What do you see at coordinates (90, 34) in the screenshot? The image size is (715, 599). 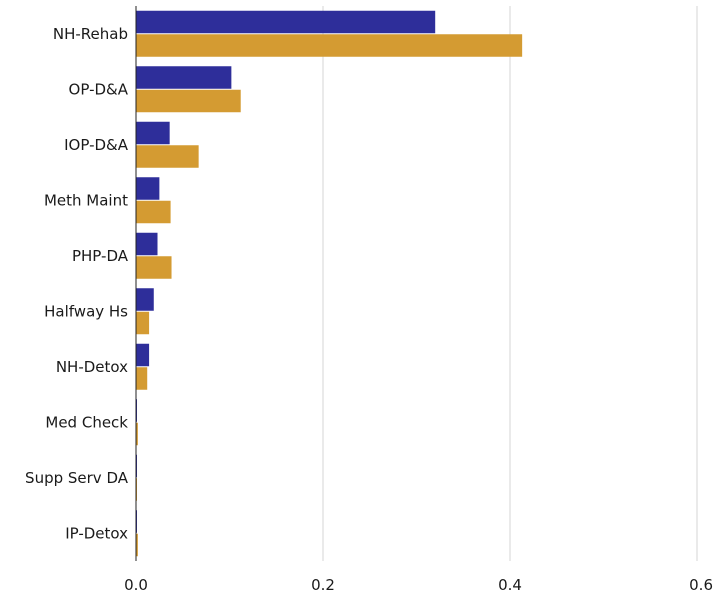 I see `category-label-0: NH-Rehab` at bounding box center [90, 34].